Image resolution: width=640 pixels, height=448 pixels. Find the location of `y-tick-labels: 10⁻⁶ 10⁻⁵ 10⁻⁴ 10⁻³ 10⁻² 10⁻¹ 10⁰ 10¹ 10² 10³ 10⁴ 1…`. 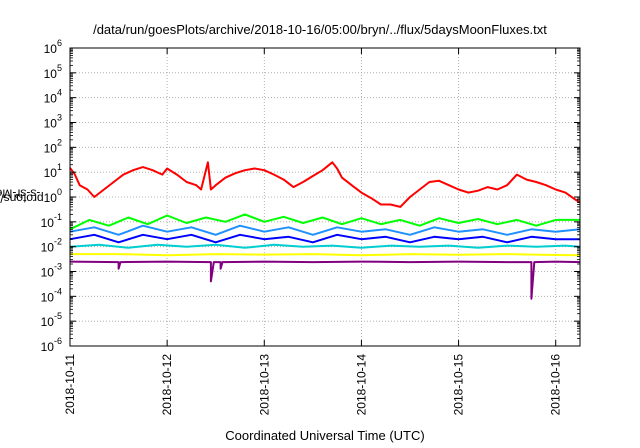

y-tick-labels: 10⁻⁶ 10⁻⁵ 10⁻⁴ 10⁻³ 10⁻² 10⁻¹ 10⁰ 10¹ 10² 10³ 10⁴ 1… is located at coordinates (51, 196).